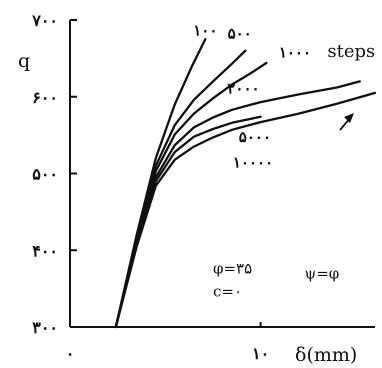  What do you see at coordinates (45, 174) in the screenshot?
I see `y-tick-label: ۵۰۰` at bounding box center [45, 174].